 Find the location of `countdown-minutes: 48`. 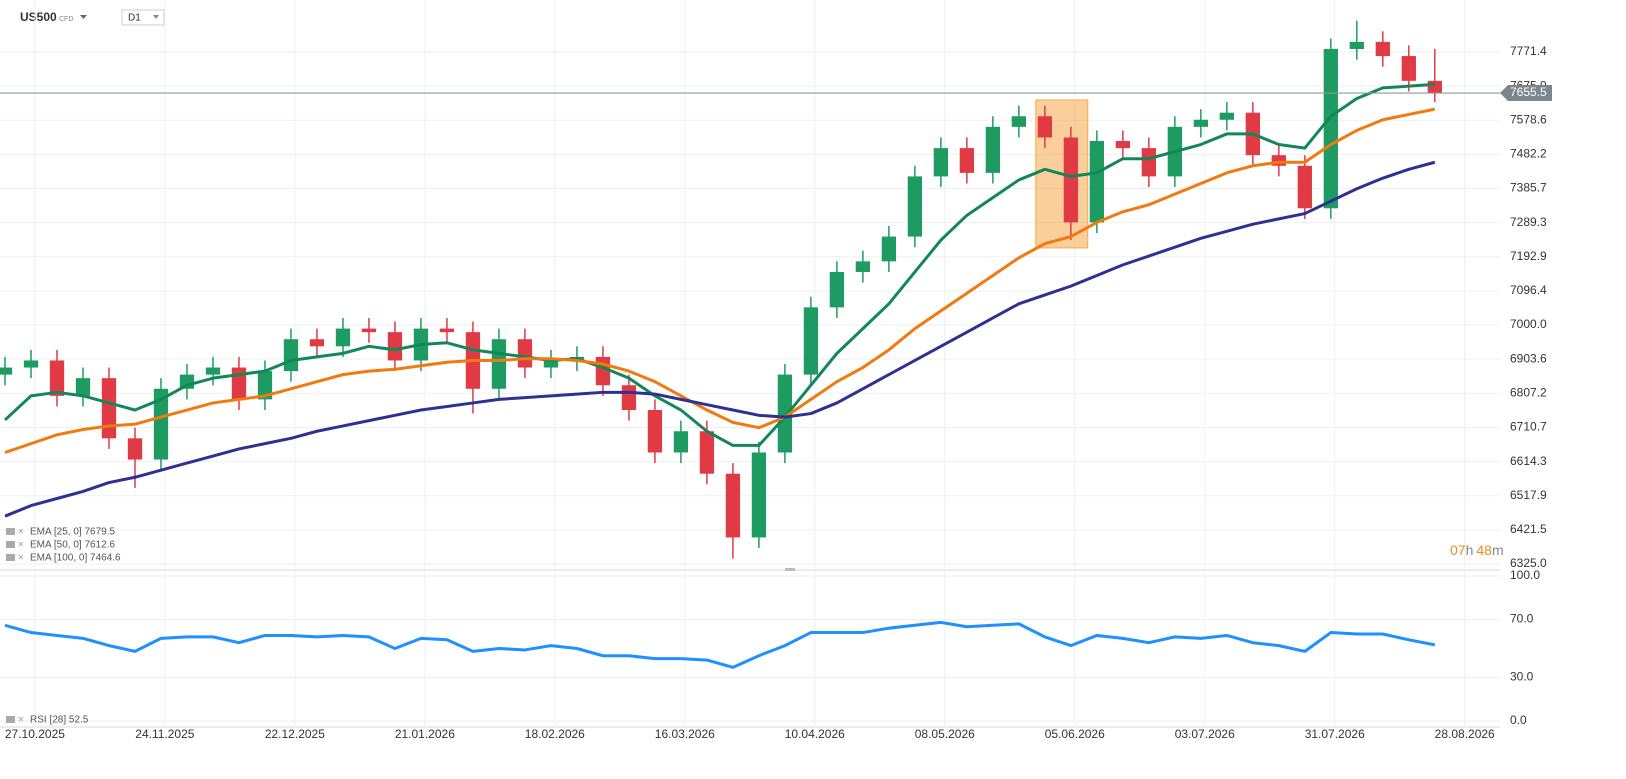

countdown-minutes: 48 is located at coordinates (1484, 550).